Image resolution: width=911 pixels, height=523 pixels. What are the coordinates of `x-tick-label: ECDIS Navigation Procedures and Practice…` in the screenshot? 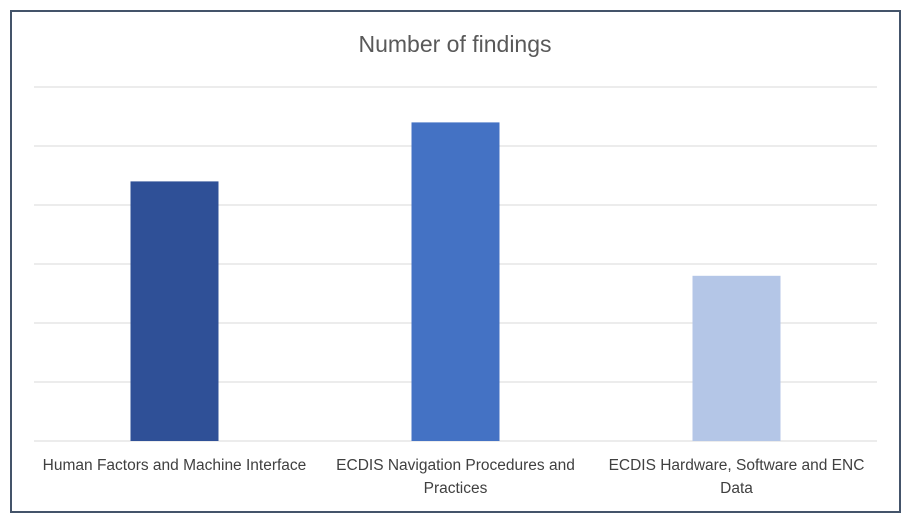 It's located at (455, 477).